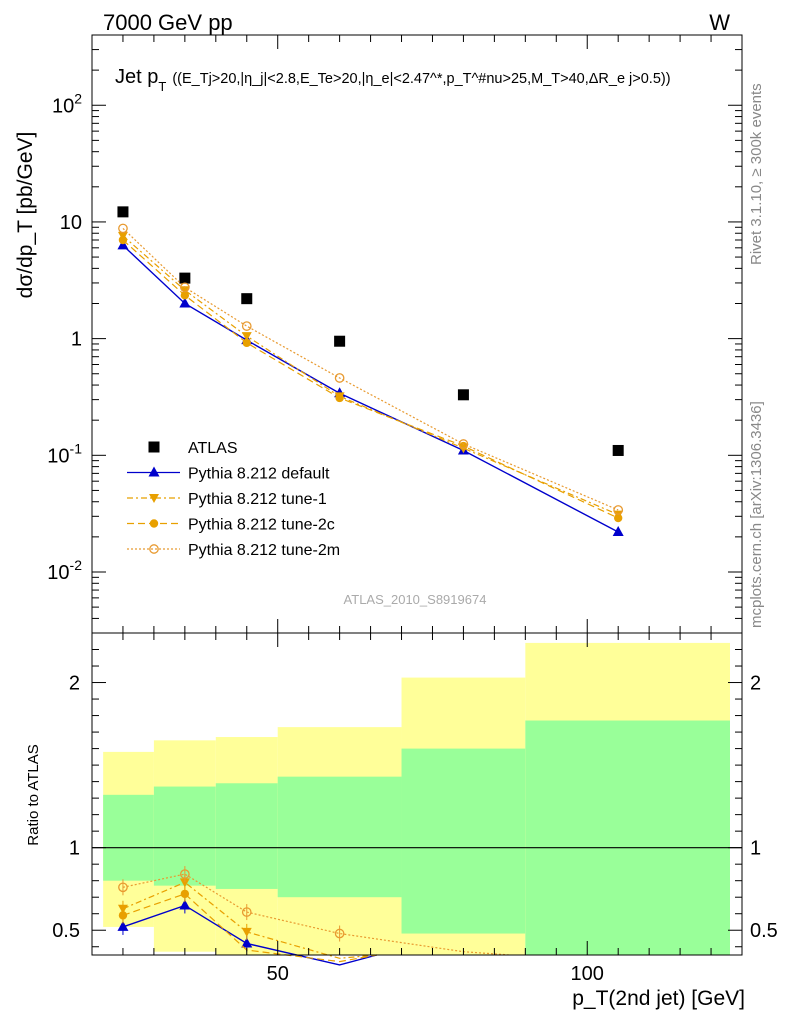 Image resolution: width=786 pixels, height=1024 pixels. Describe the element at coordinates (278, 974) in the screenshot. I see `x-tick-label: 50` at that location.